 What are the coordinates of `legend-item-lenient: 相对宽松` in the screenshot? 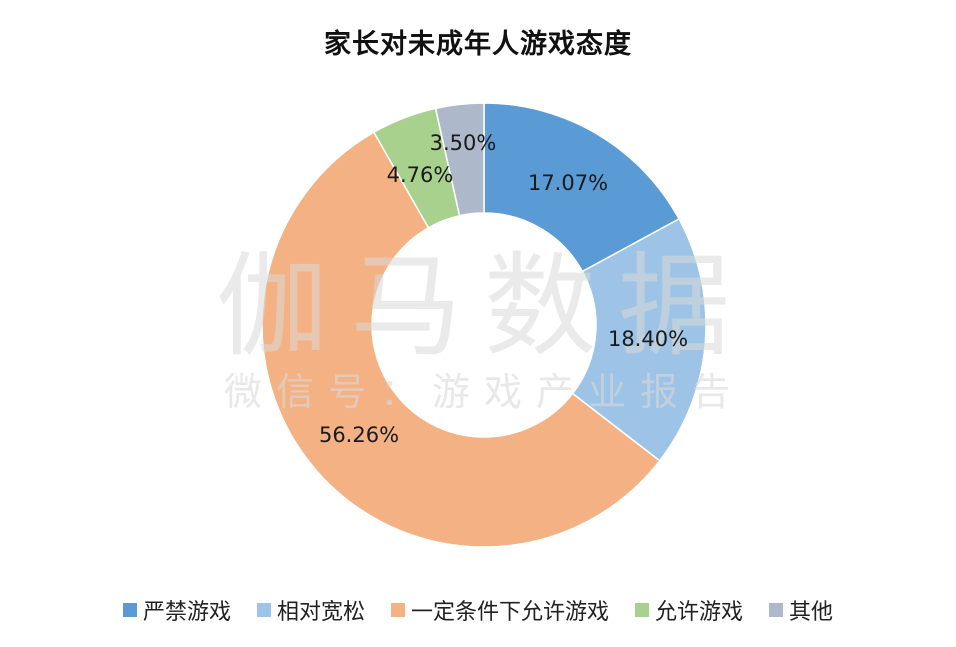 It's located at (310, 610).